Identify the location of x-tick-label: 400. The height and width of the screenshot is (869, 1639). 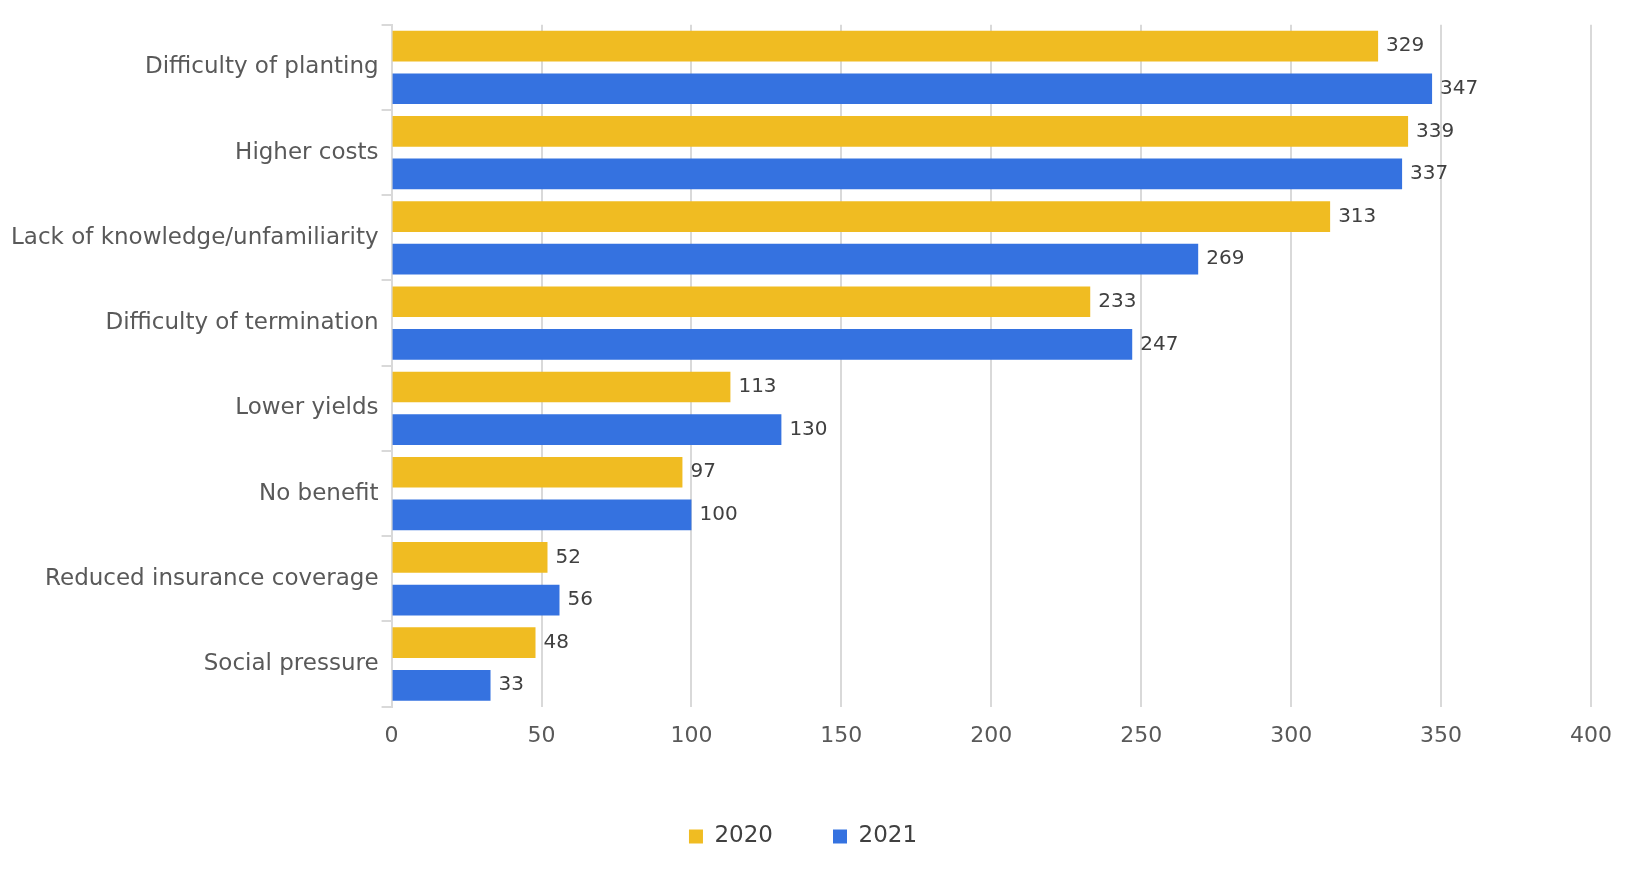
(1591, 734).